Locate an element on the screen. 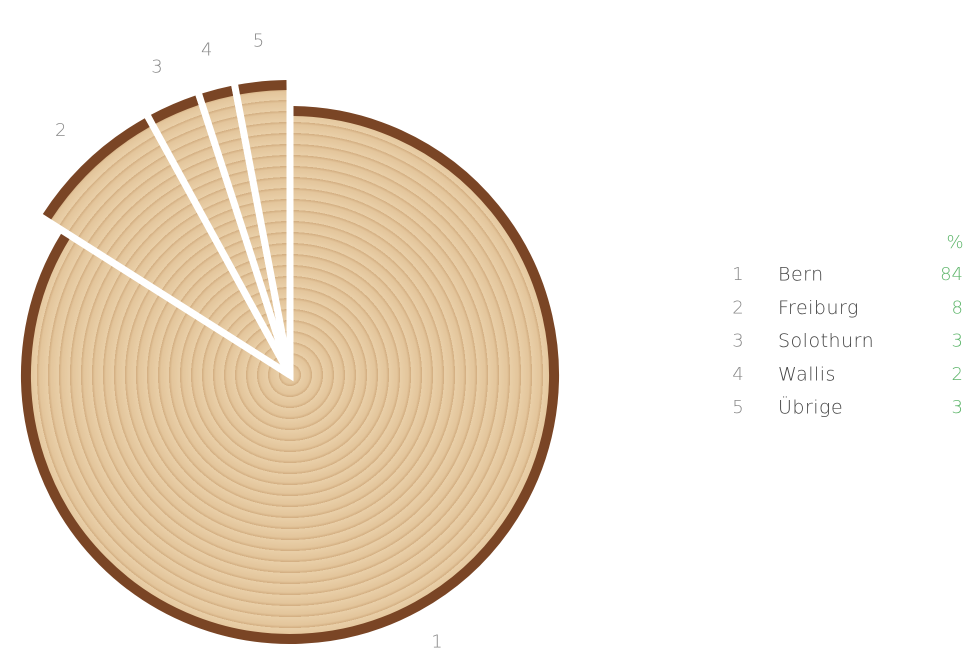  legend-number: 5 is located at coordinates (737, 407).